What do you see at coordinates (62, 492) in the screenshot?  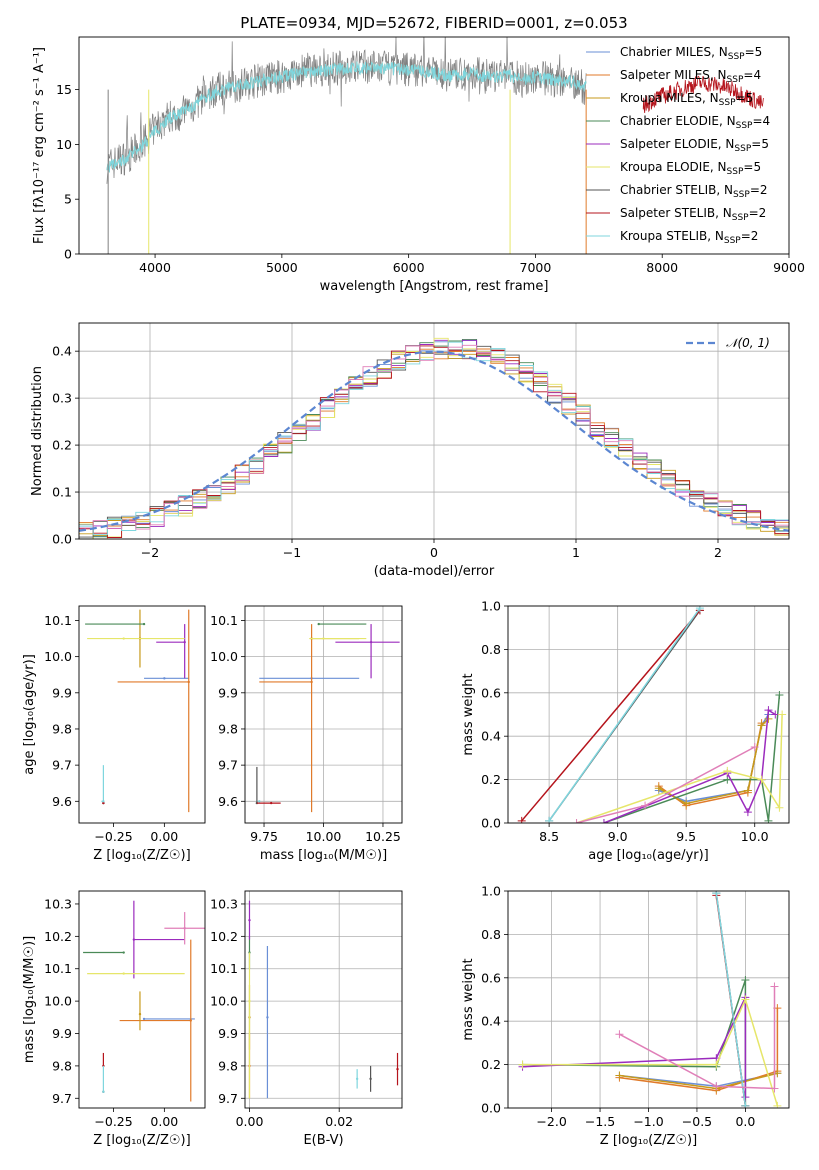 I see `y-tick-label: 0.1` at bounding box center [62, 492].